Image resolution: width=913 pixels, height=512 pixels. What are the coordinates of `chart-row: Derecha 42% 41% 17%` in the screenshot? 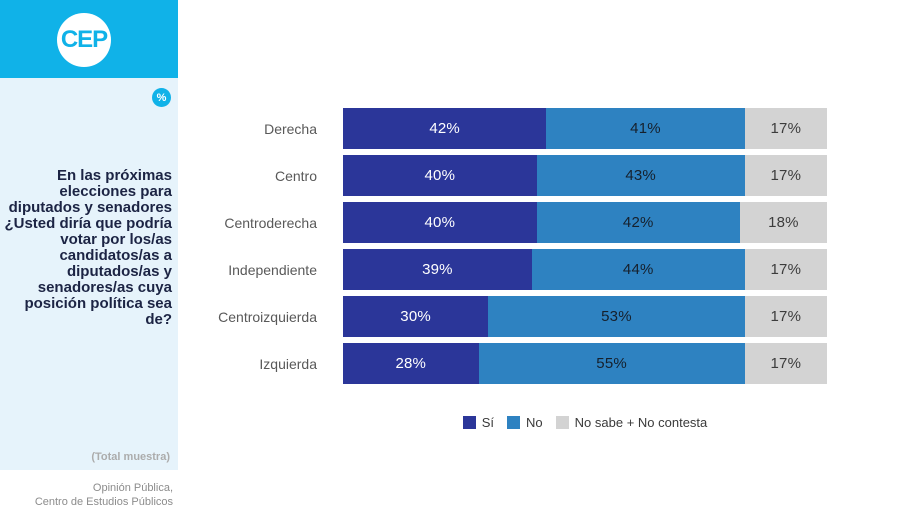 It's located at (507, 128).